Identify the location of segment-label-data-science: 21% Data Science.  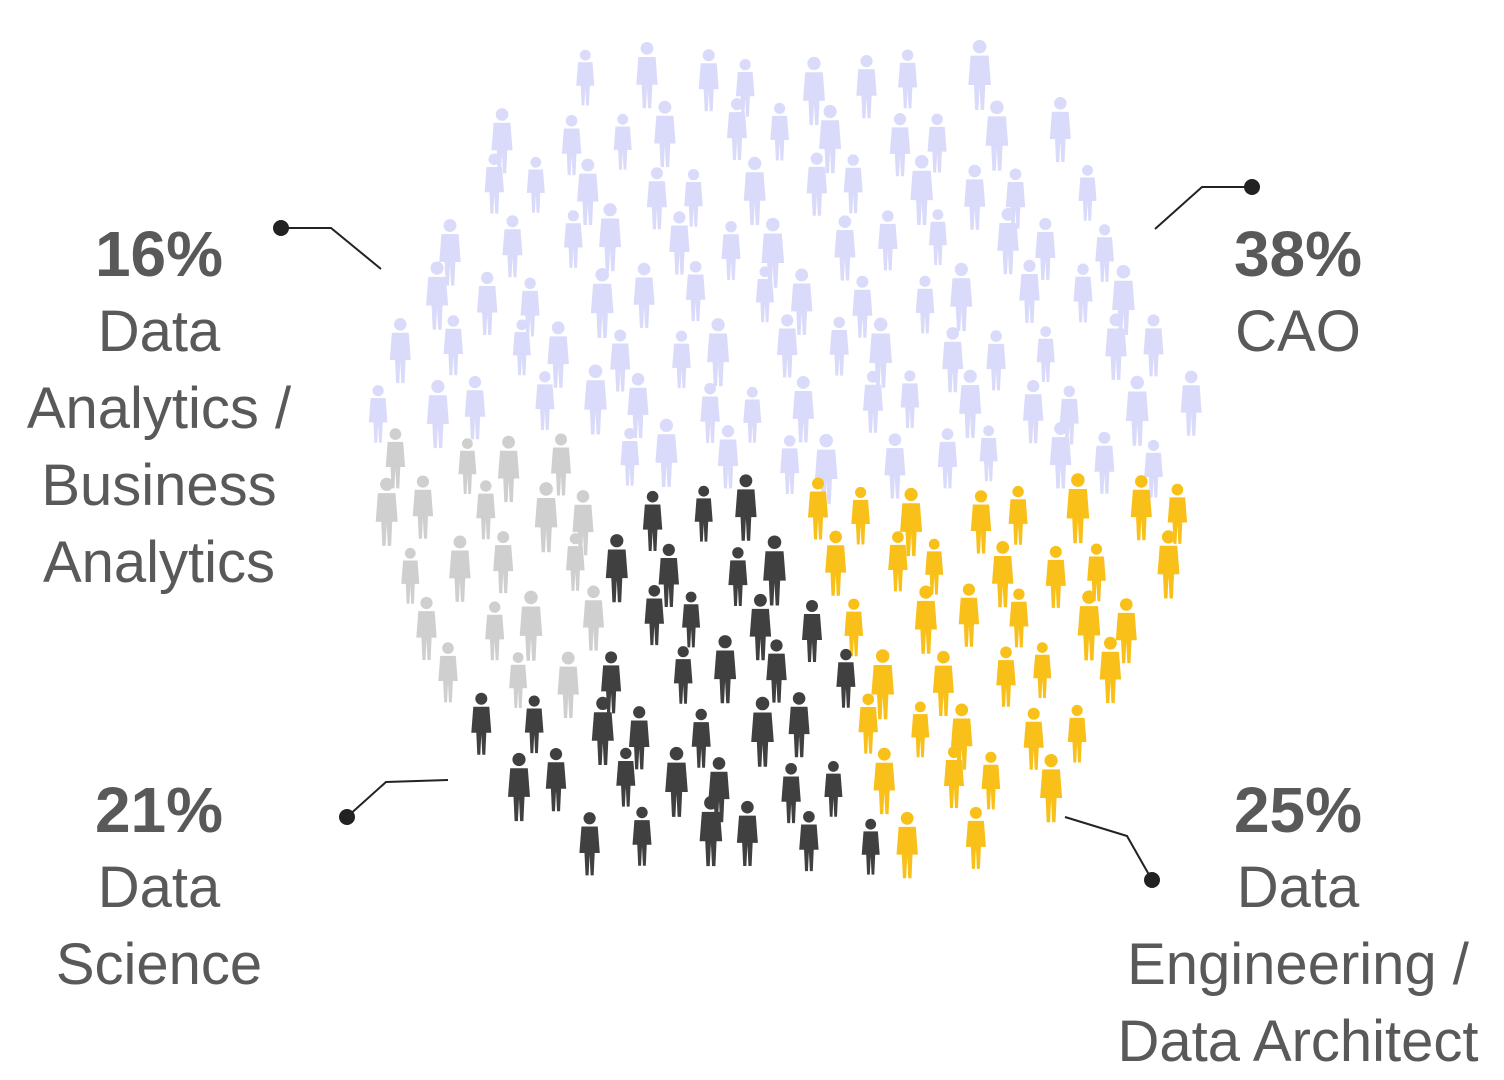
(159, 887).